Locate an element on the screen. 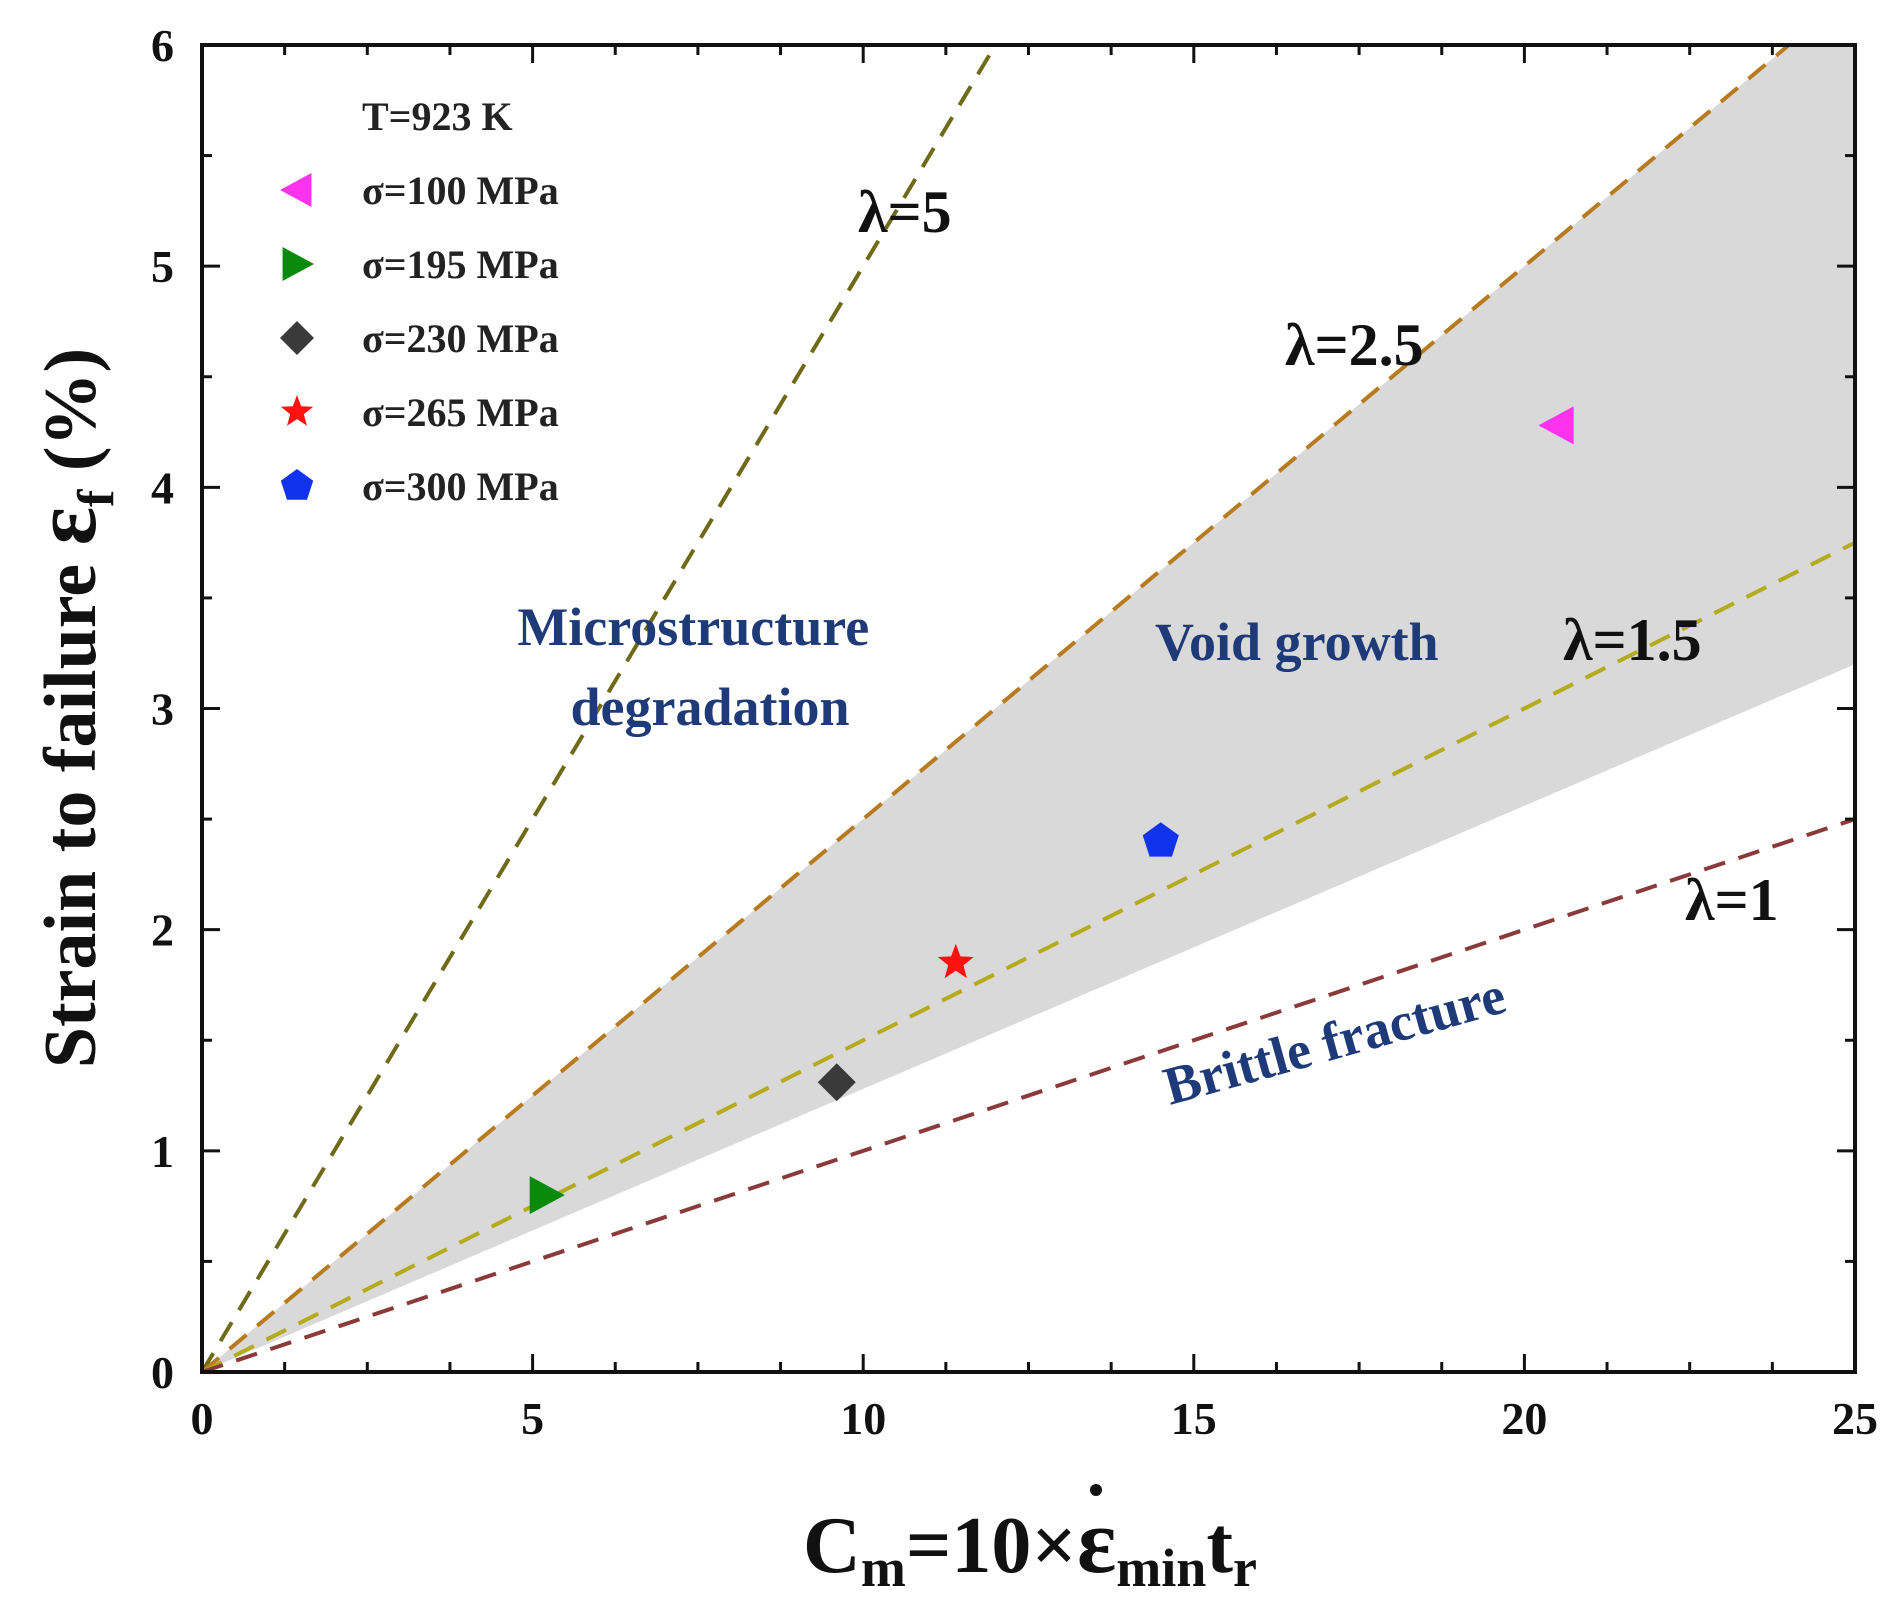  y-tick-label: 1 is located at coordinates (162, 1151).